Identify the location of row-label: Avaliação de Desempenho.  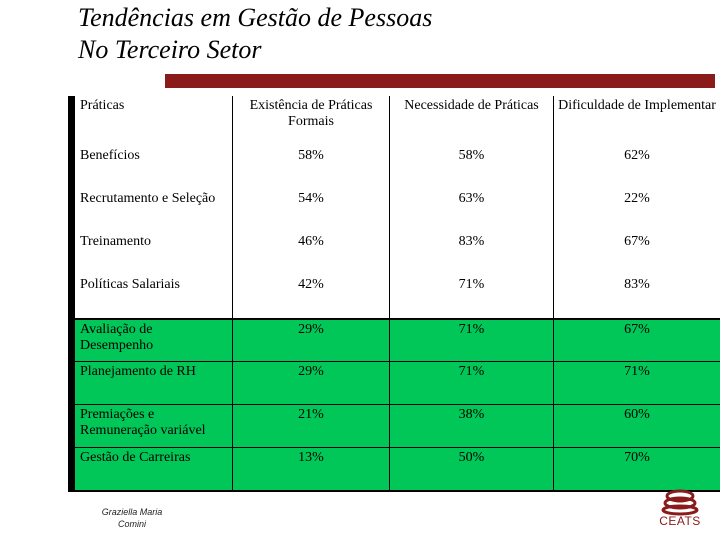
(153, 339).